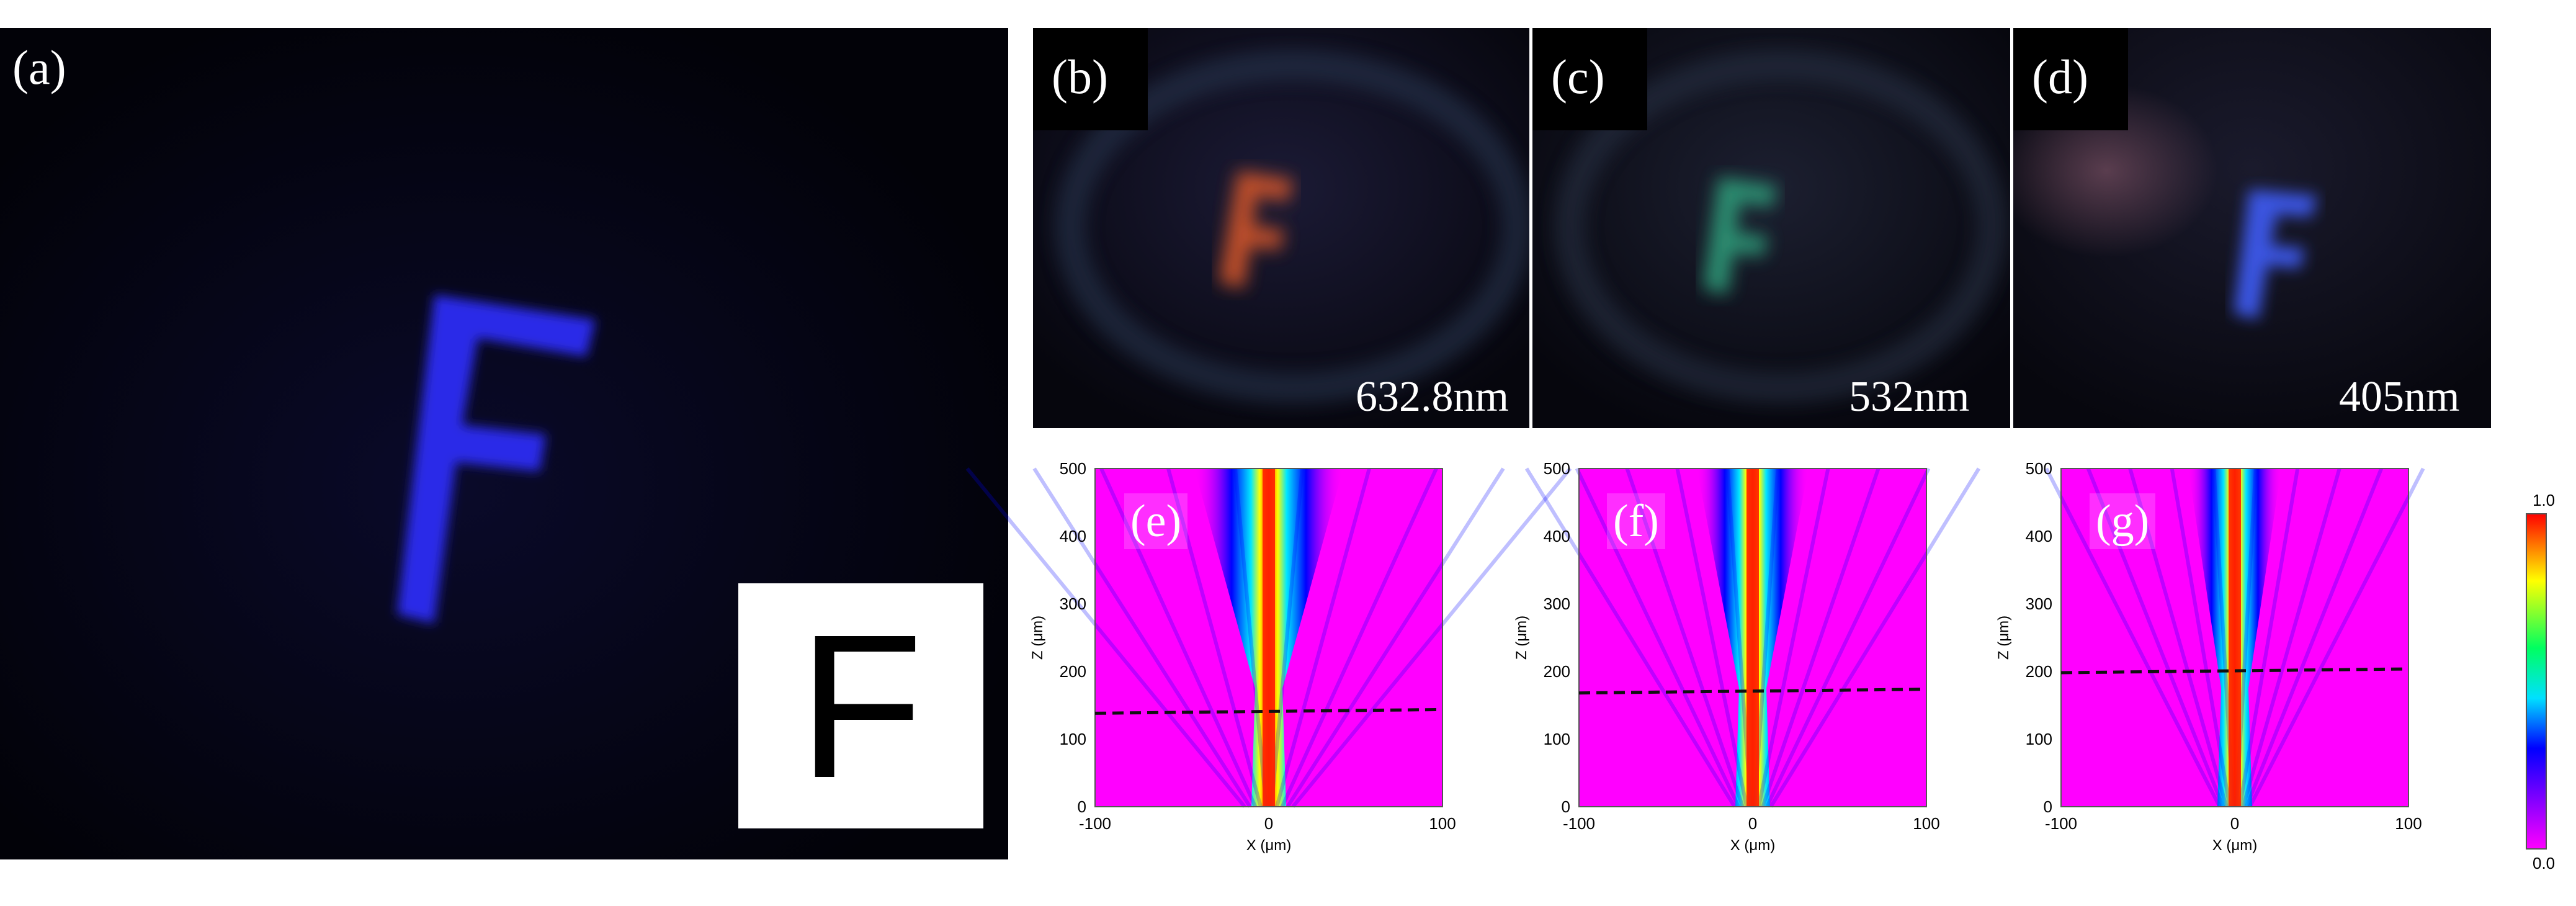  Describe the element at coordinates (2544, 500) in the screenshot. I see `colorbar-max-label: 1.0` at that location.